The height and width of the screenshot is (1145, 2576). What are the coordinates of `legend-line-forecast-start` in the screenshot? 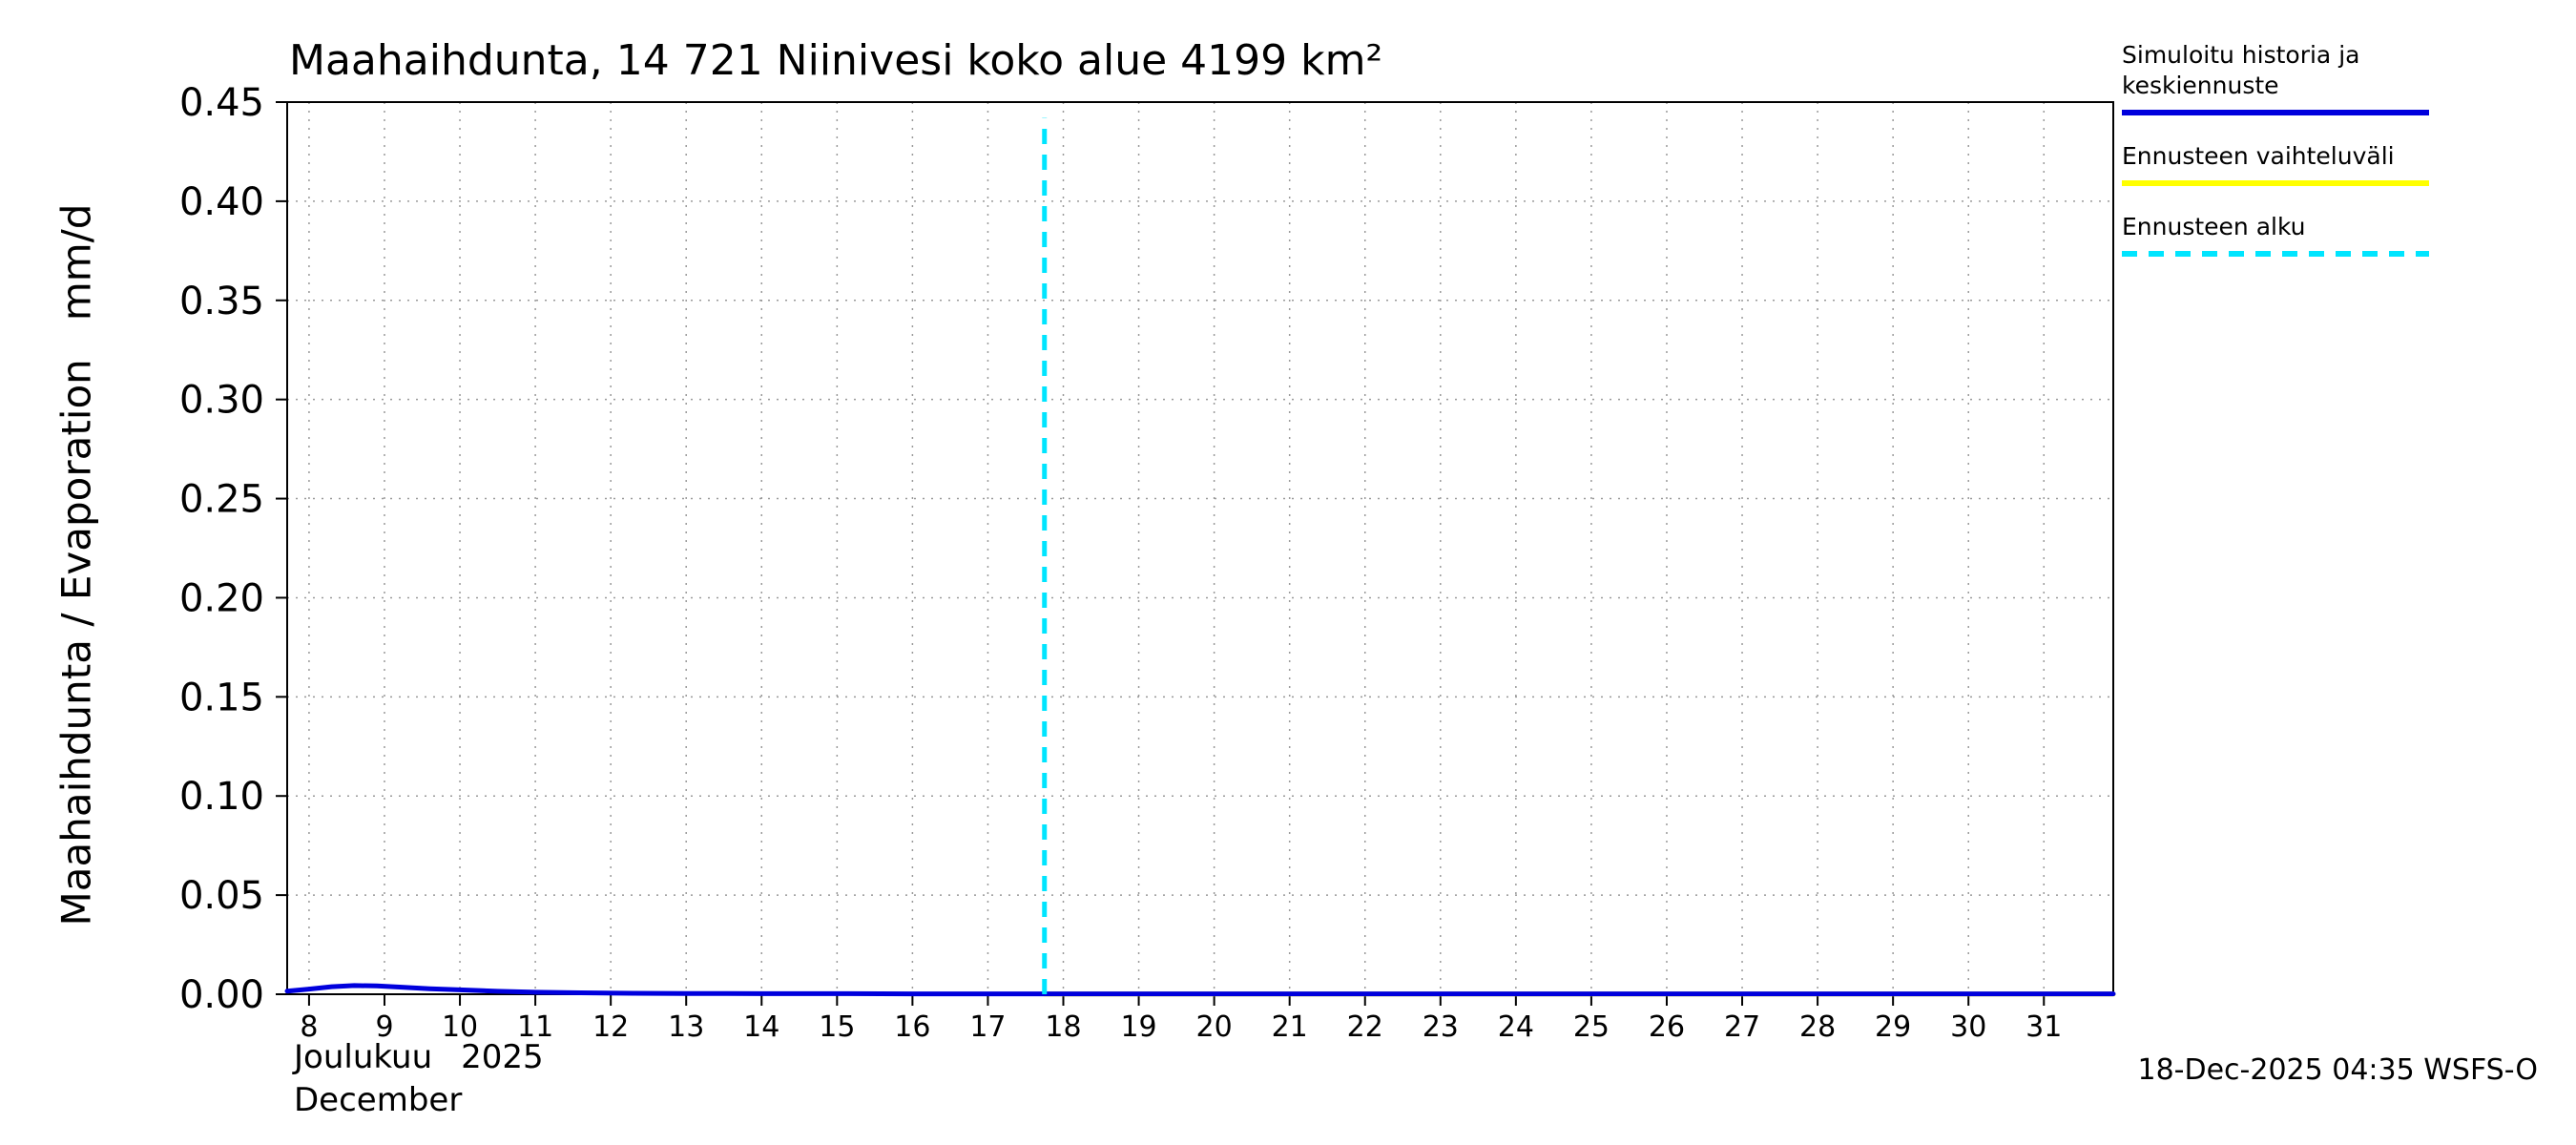 It's located at (2275, 254).